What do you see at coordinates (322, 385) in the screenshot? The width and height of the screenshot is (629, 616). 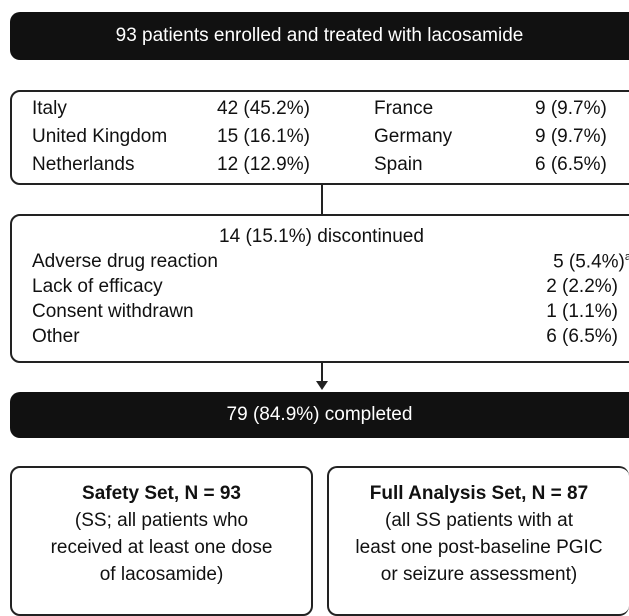 I see `arrow-head` at bounding box center [322, 385].